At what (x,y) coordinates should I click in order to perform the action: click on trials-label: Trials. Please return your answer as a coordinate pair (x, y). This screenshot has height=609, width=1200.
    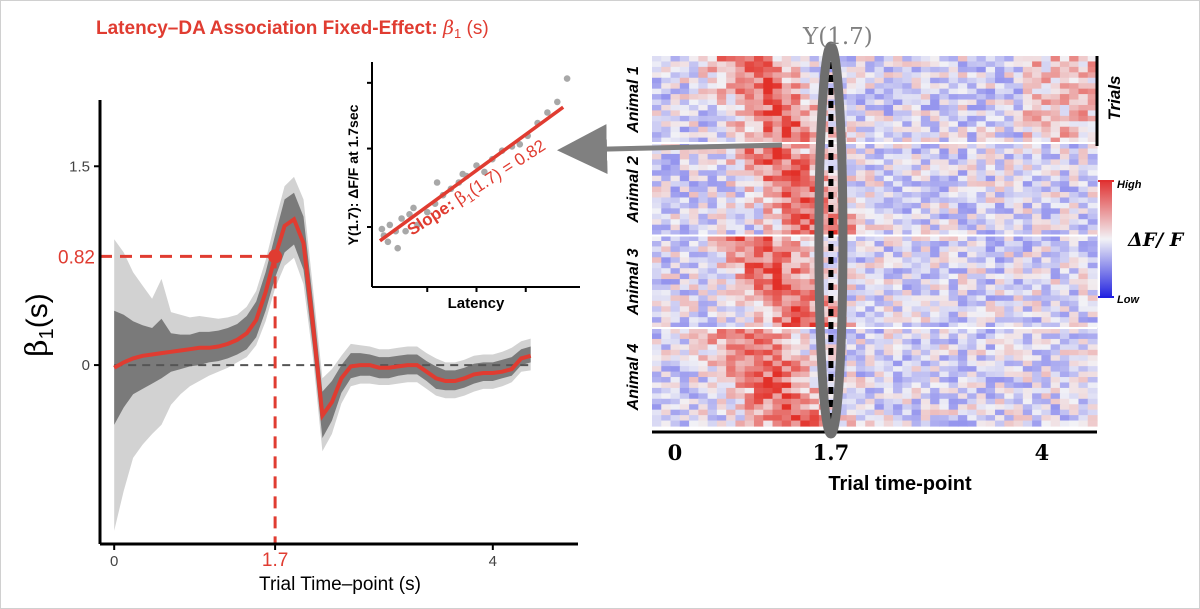
    Looking at the image, I should click on (1114, 97).